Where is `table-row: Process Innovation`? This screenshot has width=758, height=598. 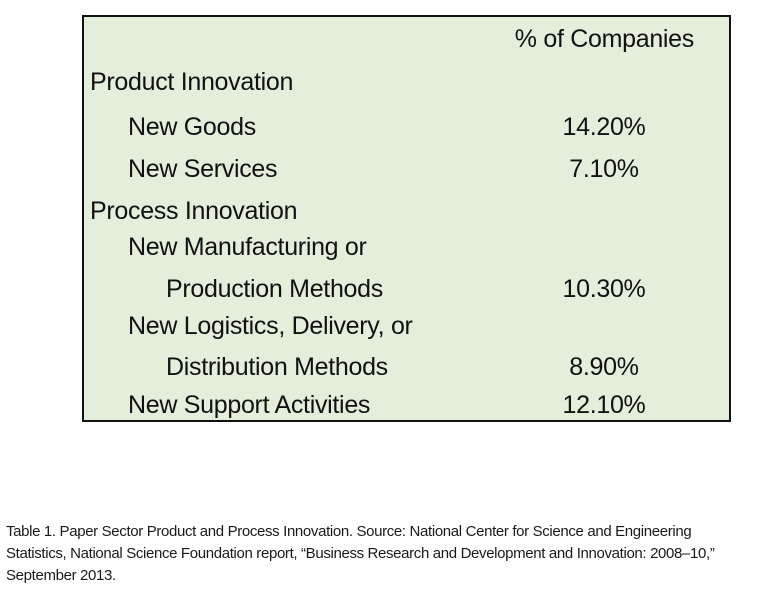 table-row: Process Innovation is located at coordinates (406, 211).